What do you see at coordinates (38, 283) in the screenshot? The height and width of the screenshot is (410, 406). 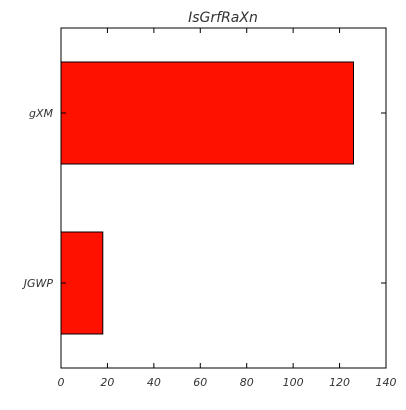 I see `y-tick-label: JGWP` at bounding box center [38, 283].